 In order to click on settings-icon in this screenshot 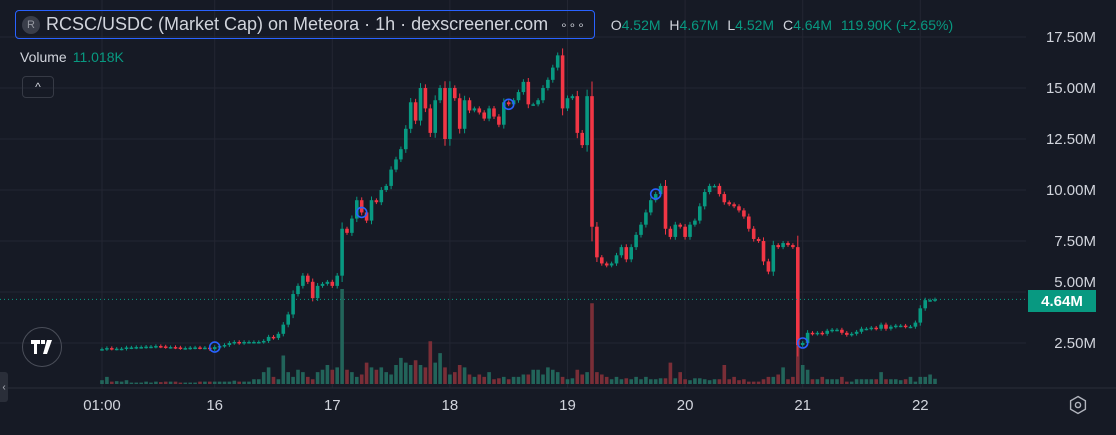, I will do `click(1078, 405)`.